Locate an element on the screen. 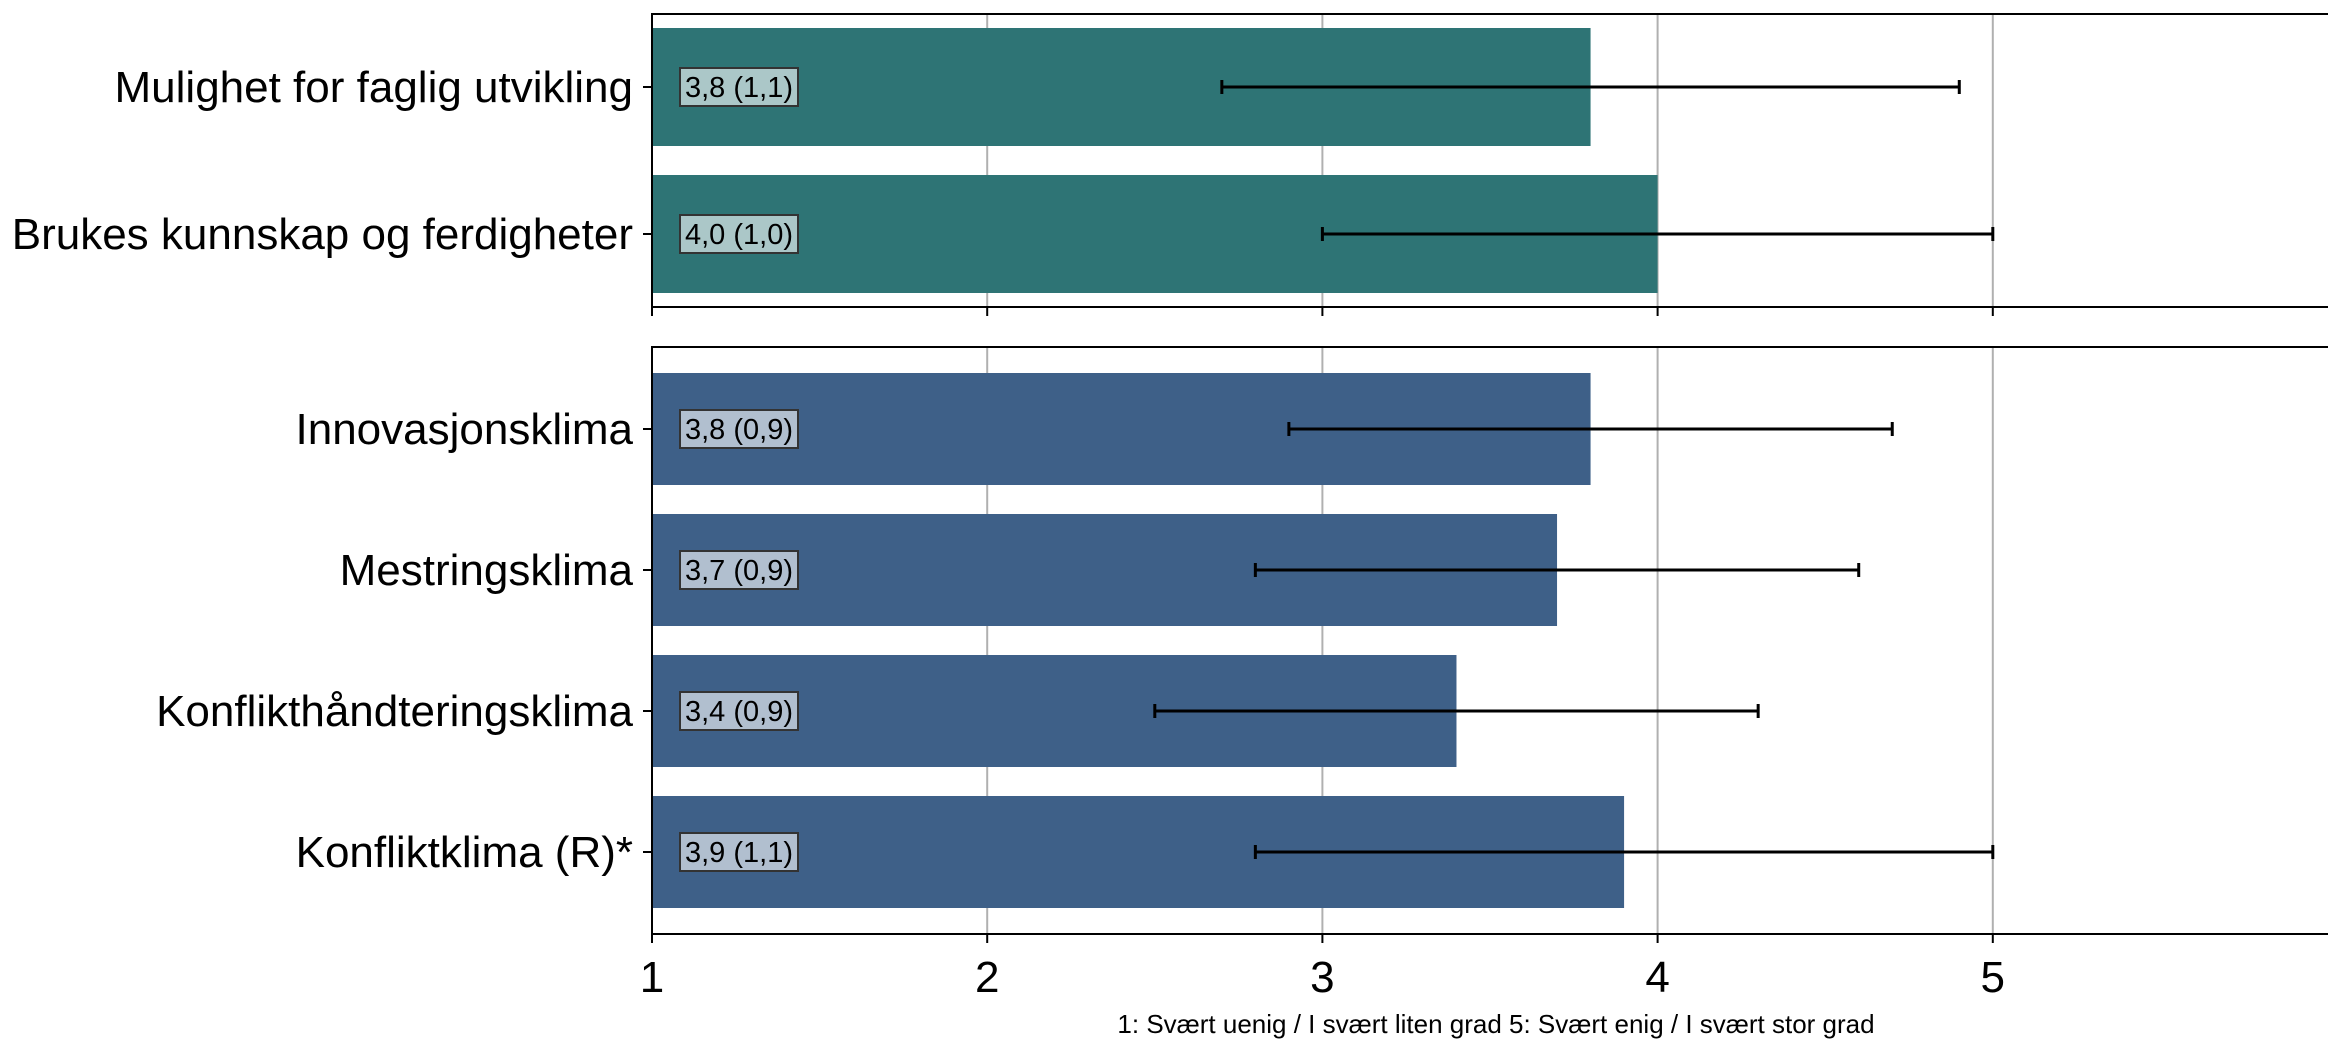 Image resolution: width=2328 pixels, height=1041 pixels. value-label: 3,9 (1,1) is located at coordinates (739, 853).